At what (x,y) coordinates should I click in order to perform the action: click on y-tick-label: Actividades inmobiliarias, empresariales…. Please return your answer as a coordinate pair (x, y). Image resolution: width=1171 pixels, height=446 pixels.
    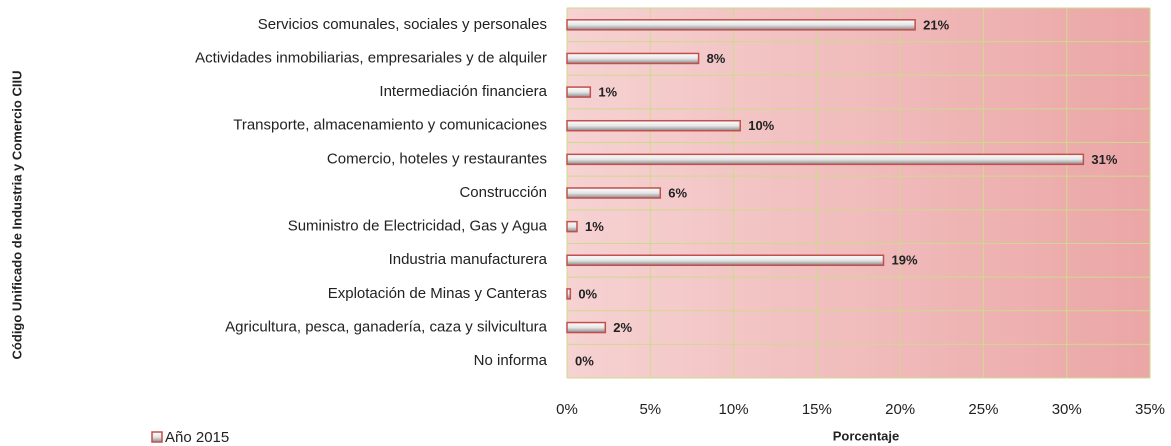
    Looking at the image, I should click on (371, 57).